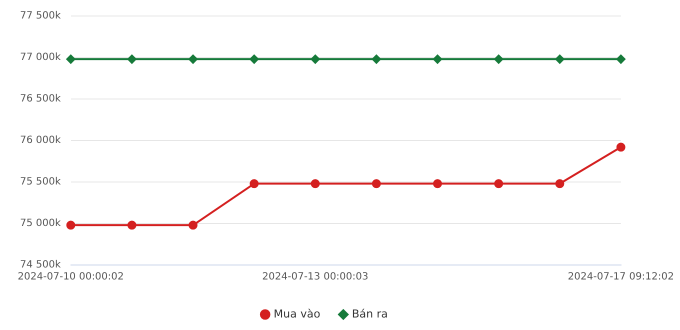 Image resolution: width=680 pixels, height=330 pixels. What do you see at coordinates (40, 99) in the screenshot?
I see `y-tick-label: 76 500k` at bounding box center [40, 99].